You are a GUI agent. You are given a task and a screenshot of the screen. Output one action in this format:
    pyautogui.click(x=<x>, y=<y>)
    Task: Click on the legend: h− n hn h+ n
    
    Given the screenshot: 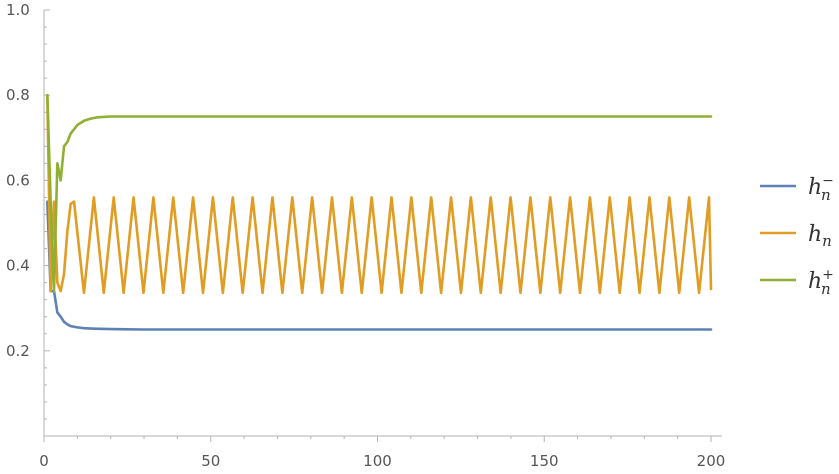 What is the action you would take?
    pyautogui.click(x=797, y=235)
    